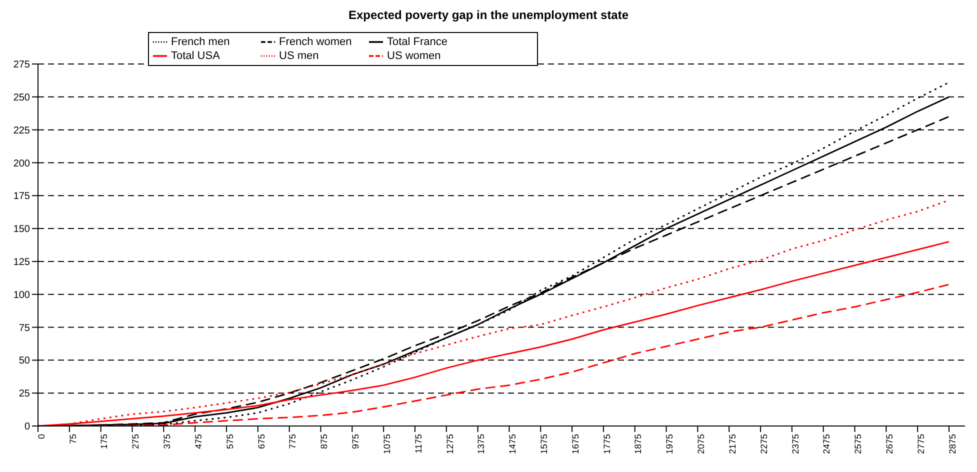 The height and width of the screenshot is (472, 977). What do you see at coordinates (418, 444) in the screenshot?
I see `x-tick-label: 1175` at bounding box center [418, 444].